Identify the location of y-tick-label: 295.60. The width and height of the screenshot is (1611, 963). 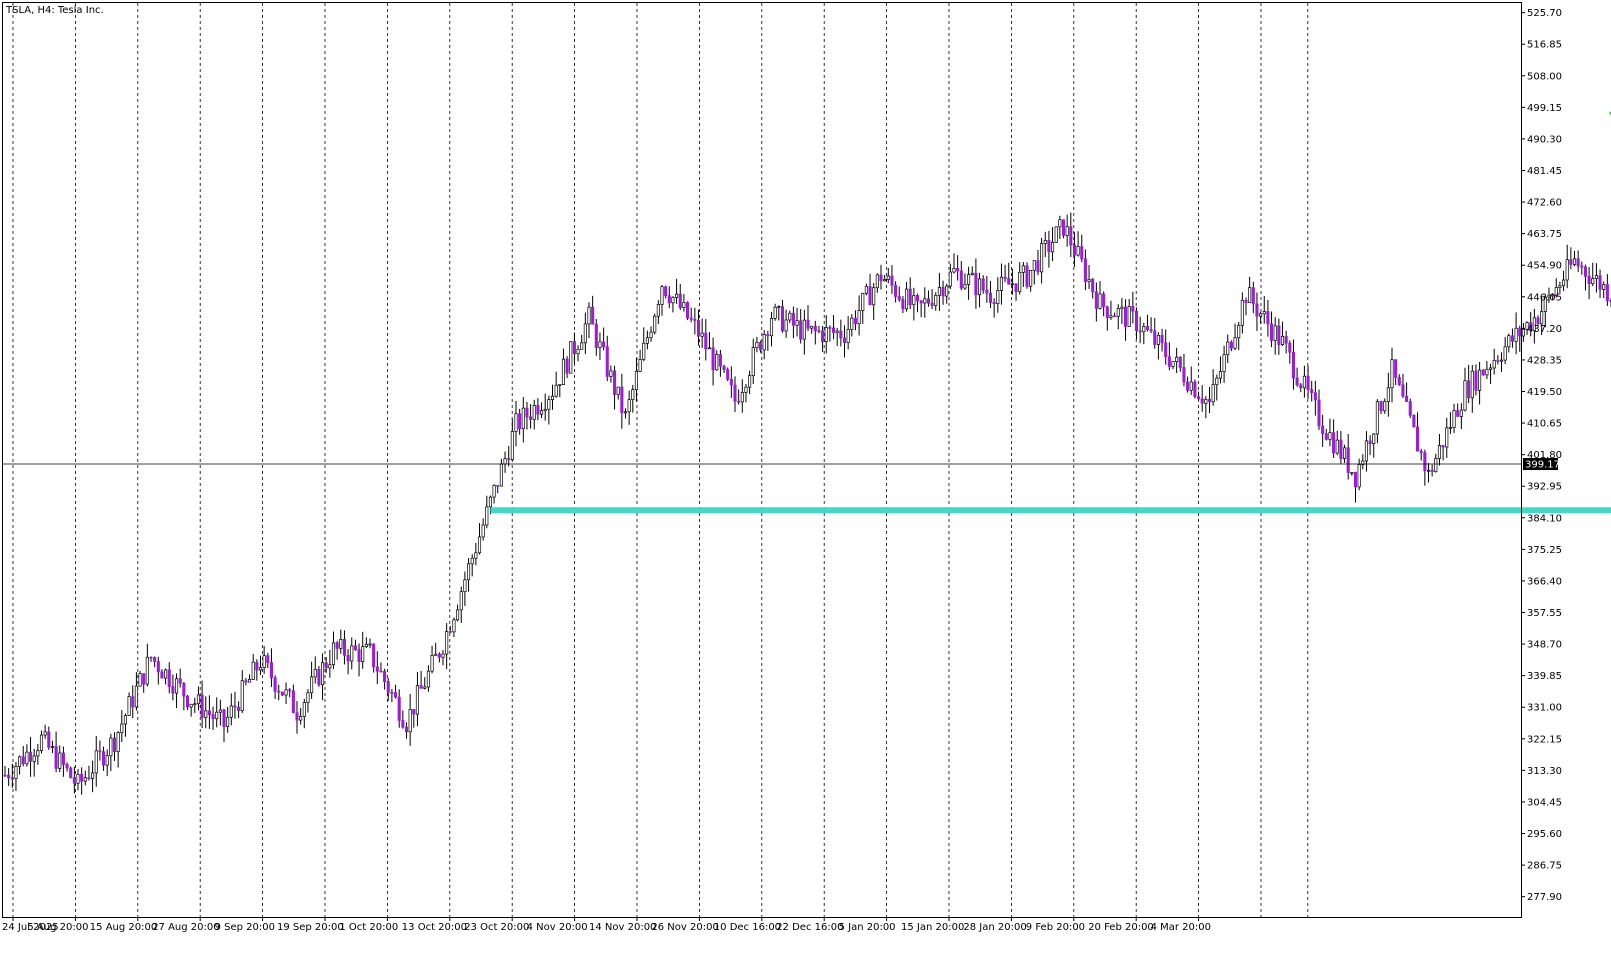
(1544, 834).